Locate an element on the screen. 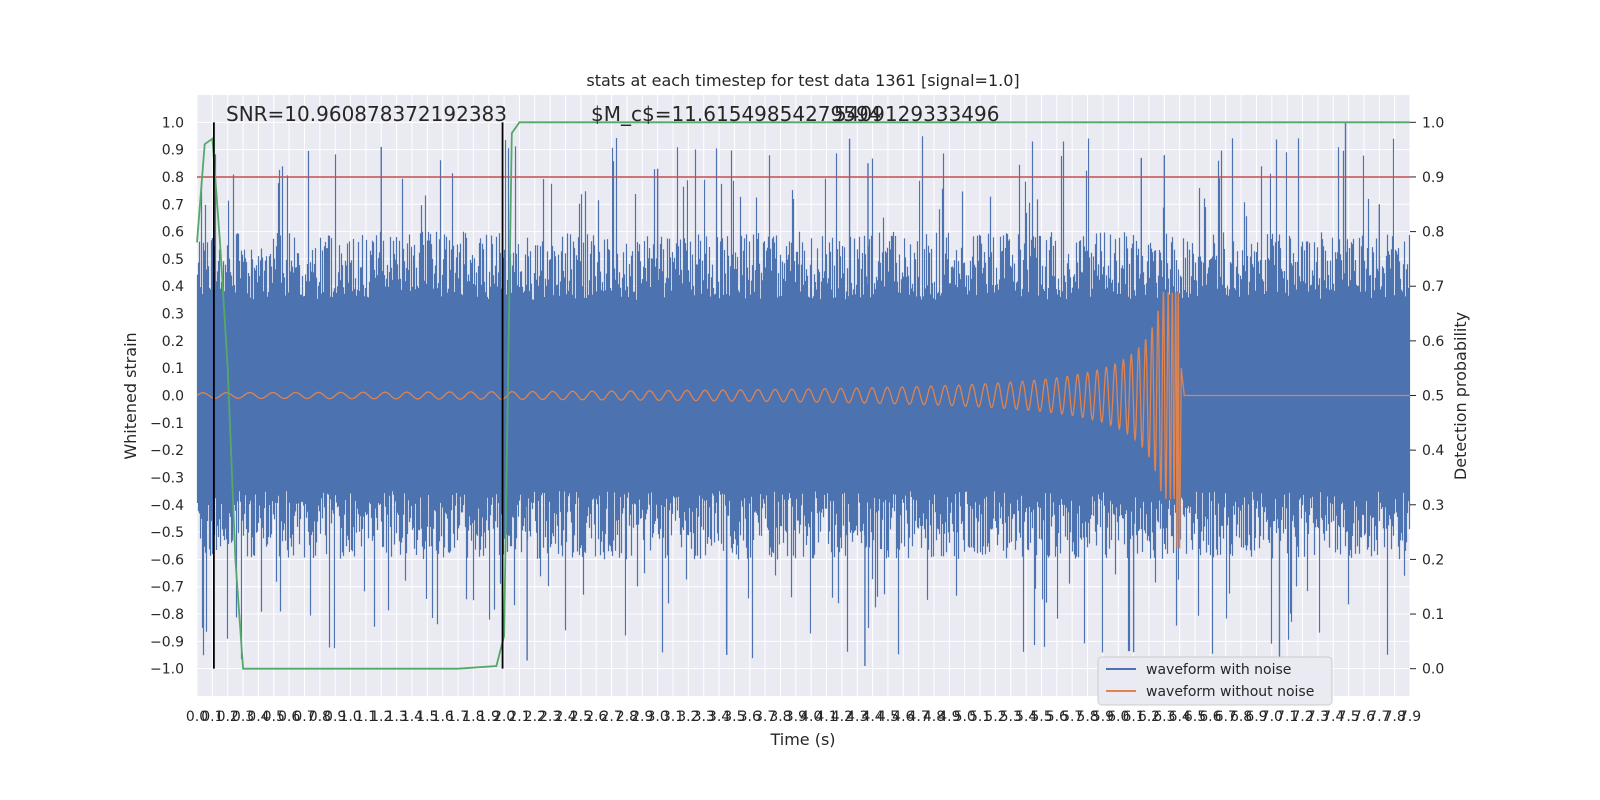 Image resolution: width=1600 pixels, height=800 pixels. x-tick-label: 4.0 is located at coordinates (811, 717).